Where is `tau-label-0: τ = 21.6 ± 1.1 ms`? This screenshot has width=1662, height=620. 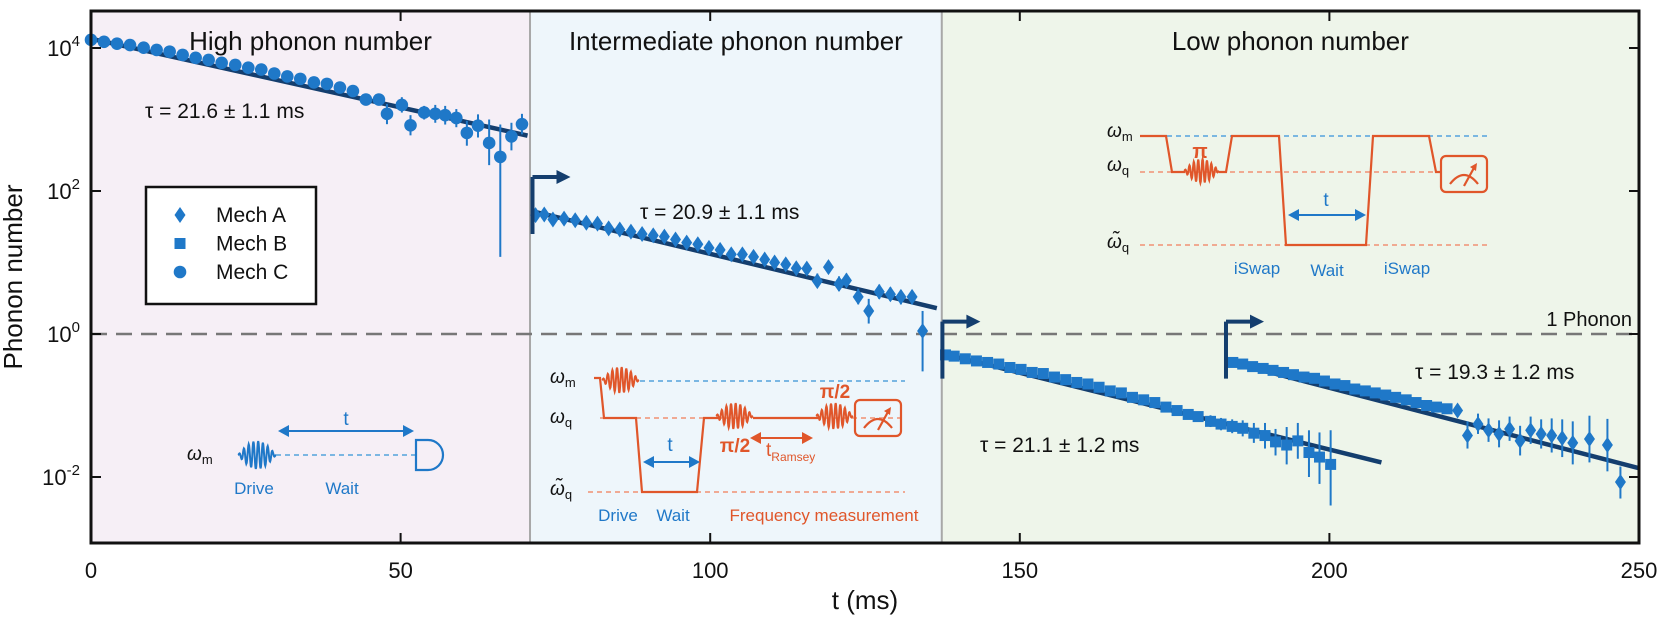 tau-label-0: τ = 21.6 ± 1.1 ms is located at coordinates (224, 111).